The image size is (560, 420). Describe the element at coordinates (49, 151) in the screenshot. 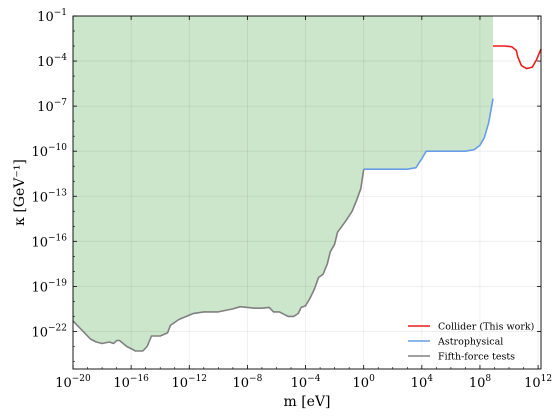

I see `y-tick-label: 10⁻¹⁰` at that location.